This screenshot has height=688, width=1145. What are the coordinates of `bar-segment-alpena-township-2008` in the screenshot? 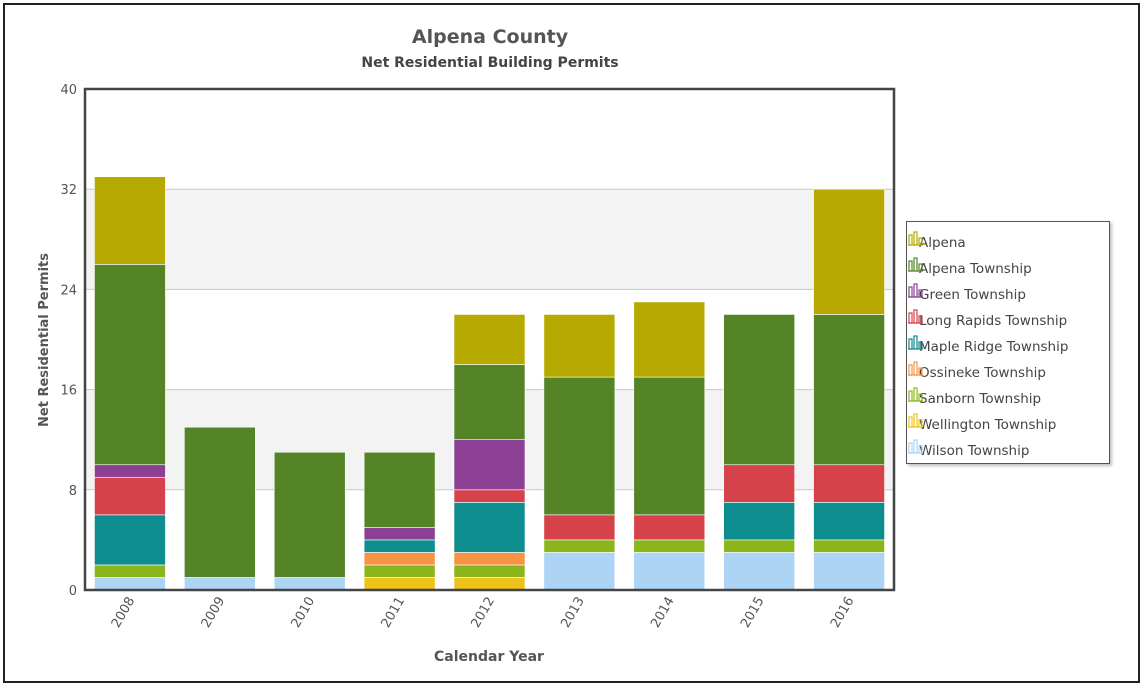 It's located at (130, 365).